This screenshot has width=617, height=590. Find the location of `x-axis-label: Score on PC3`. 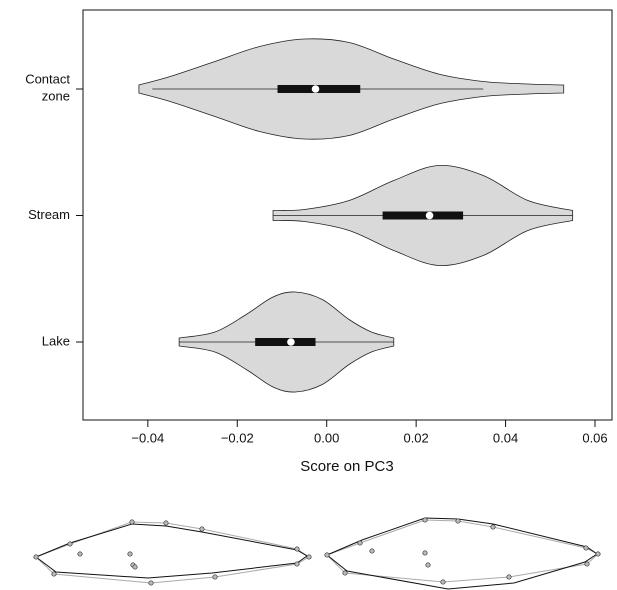

x-axis-label: Score on PC3 is located at coordinates (346, 466).